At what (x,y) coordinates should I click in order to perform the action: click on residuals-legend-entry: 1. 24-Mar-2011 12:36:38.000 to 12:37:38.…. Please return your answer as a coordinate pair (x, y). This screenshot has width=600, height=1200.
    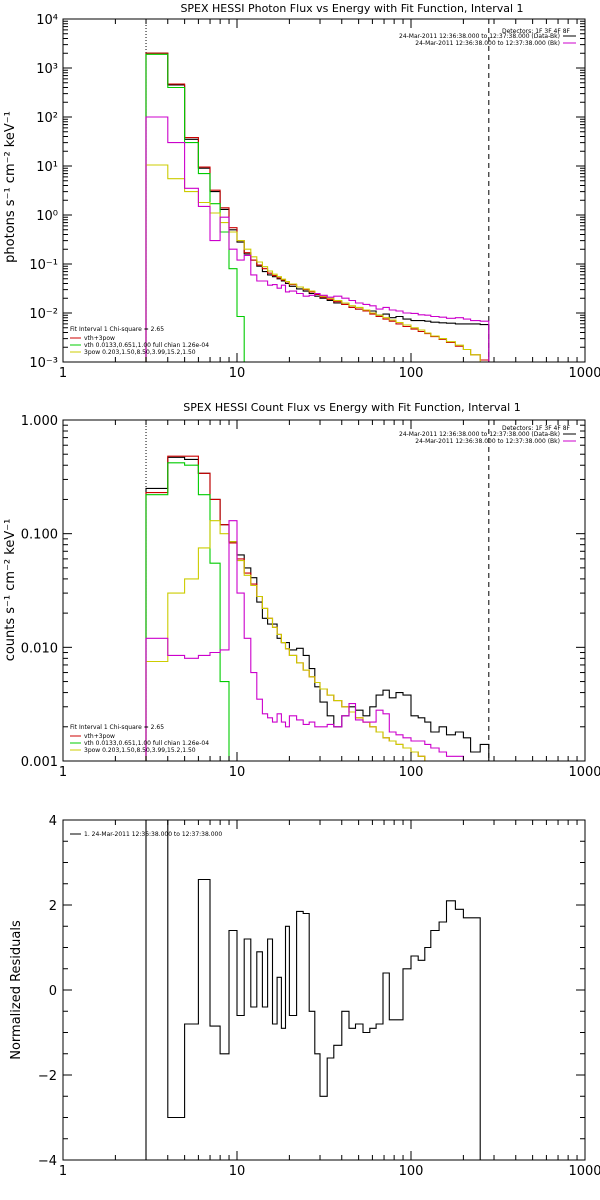
    Looking at the image, I should click on (153, 834).